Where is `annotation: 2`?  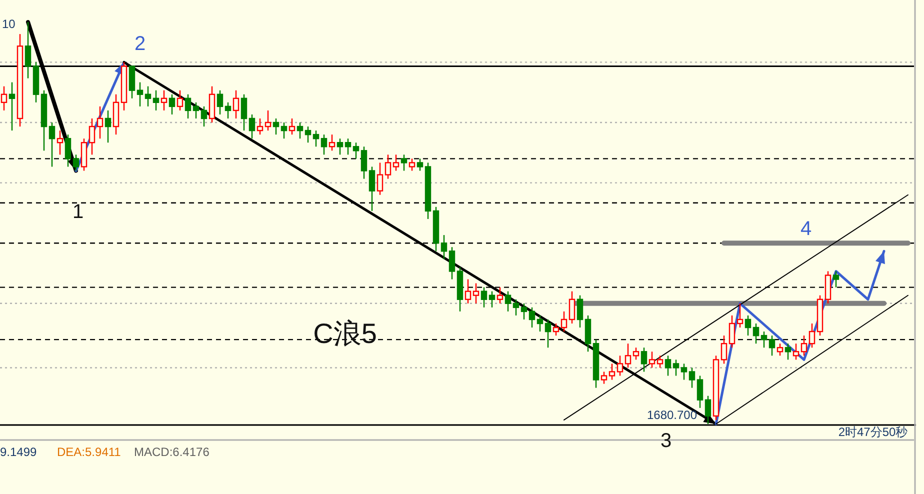
annotation: 2 is located at coordinates (140, 44).